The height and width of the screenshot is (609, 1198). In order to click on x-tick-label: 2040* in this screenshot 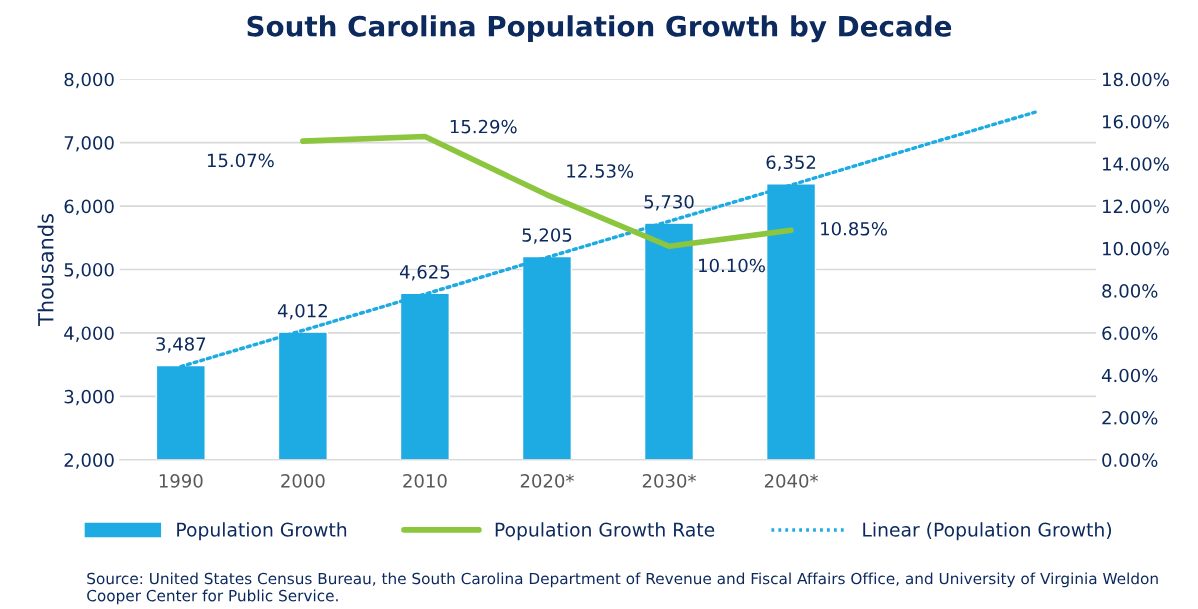, I will do `click(791, 481)`.